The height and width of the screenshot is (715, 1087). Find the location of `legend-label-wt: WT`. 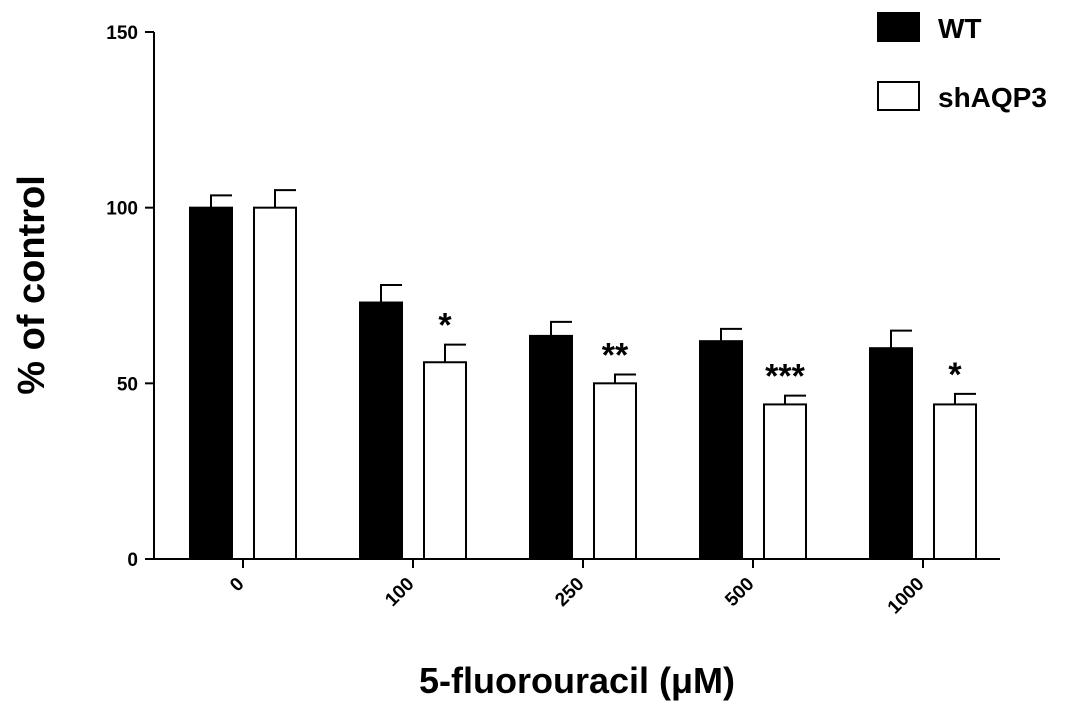

legend-label-wt: WT is located at coordinates (960, 28).